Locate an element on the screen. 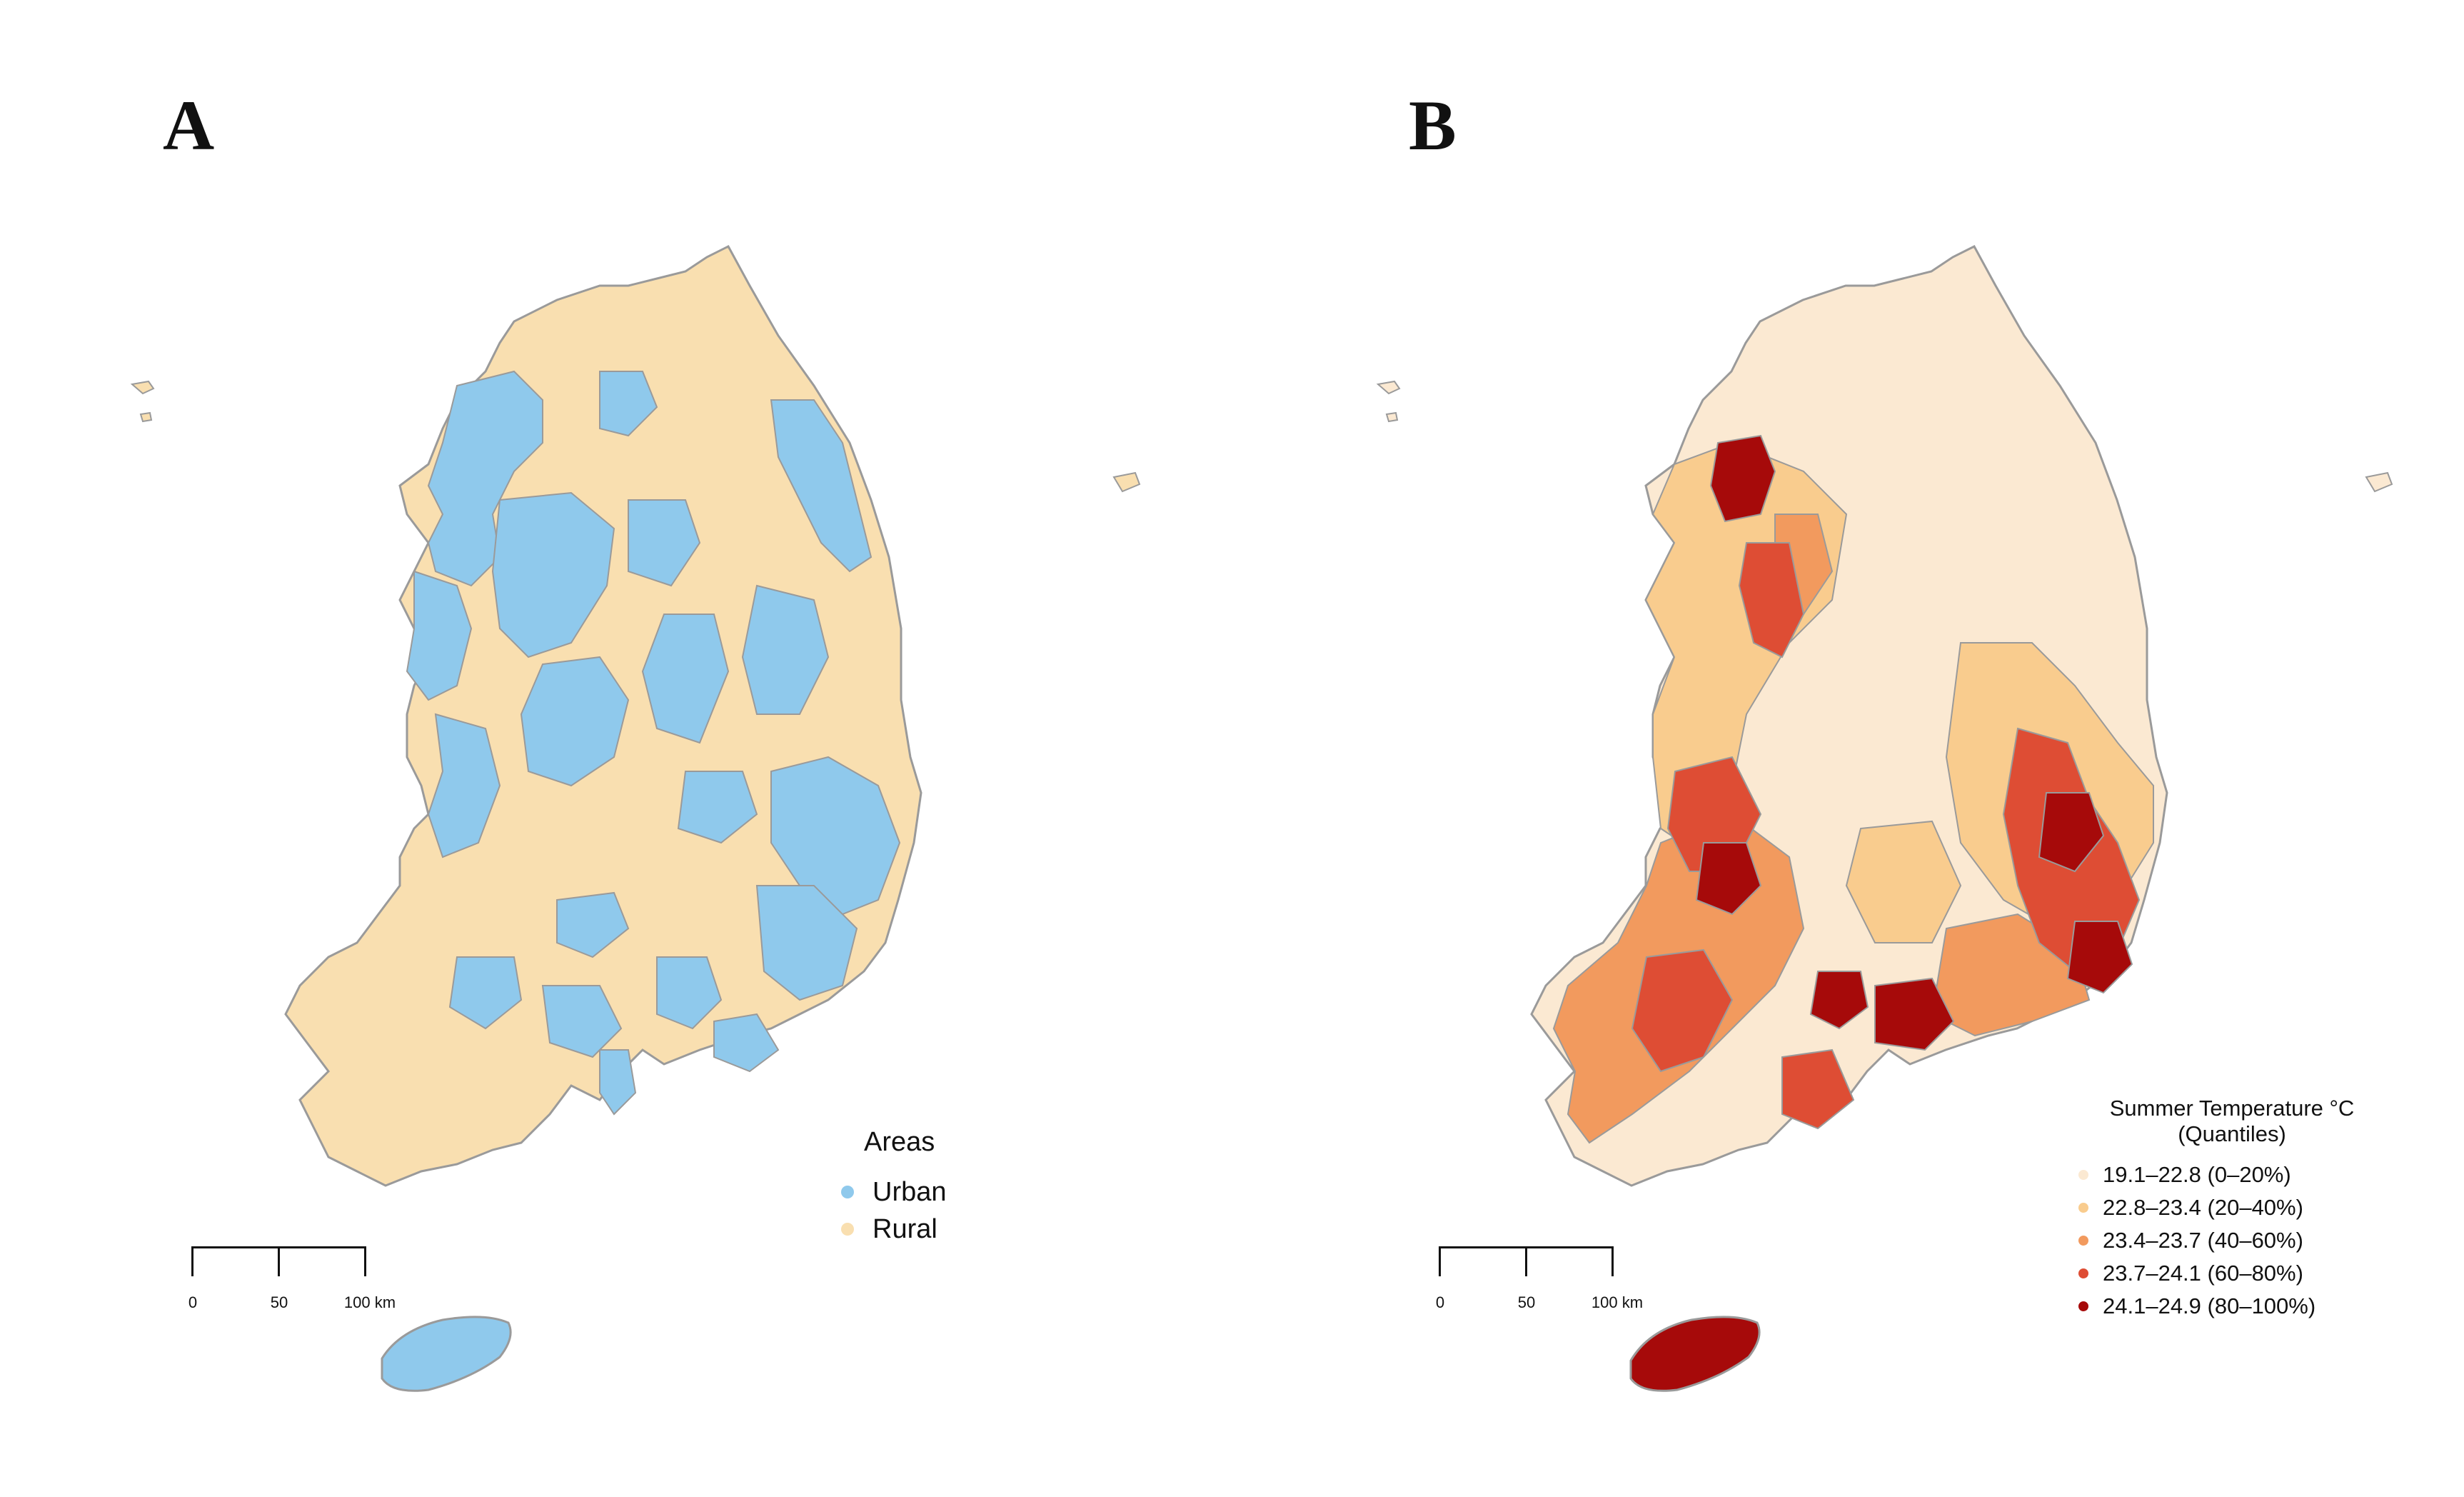  legend-label: 19.1–22.8 (0–20%) is located at coordinates (2197, 1174).